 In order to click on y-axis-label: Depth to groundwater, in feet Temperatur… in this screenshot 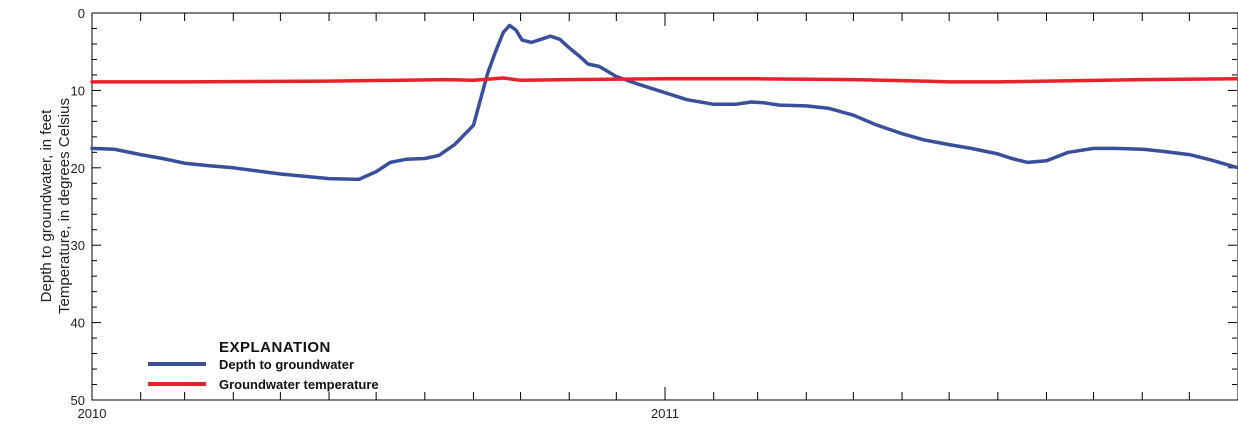, I will do `click(55, 206)`.